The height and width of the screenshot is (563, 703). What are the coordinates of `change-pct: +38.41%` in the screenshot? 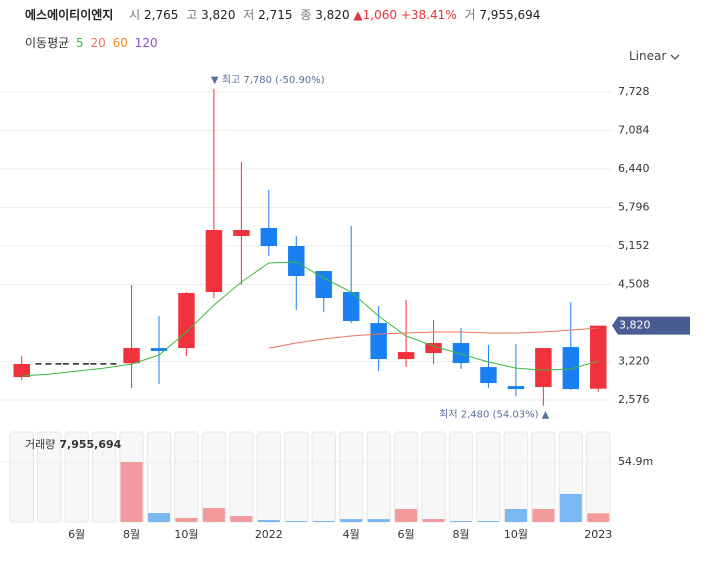 It's located at (428, 15).